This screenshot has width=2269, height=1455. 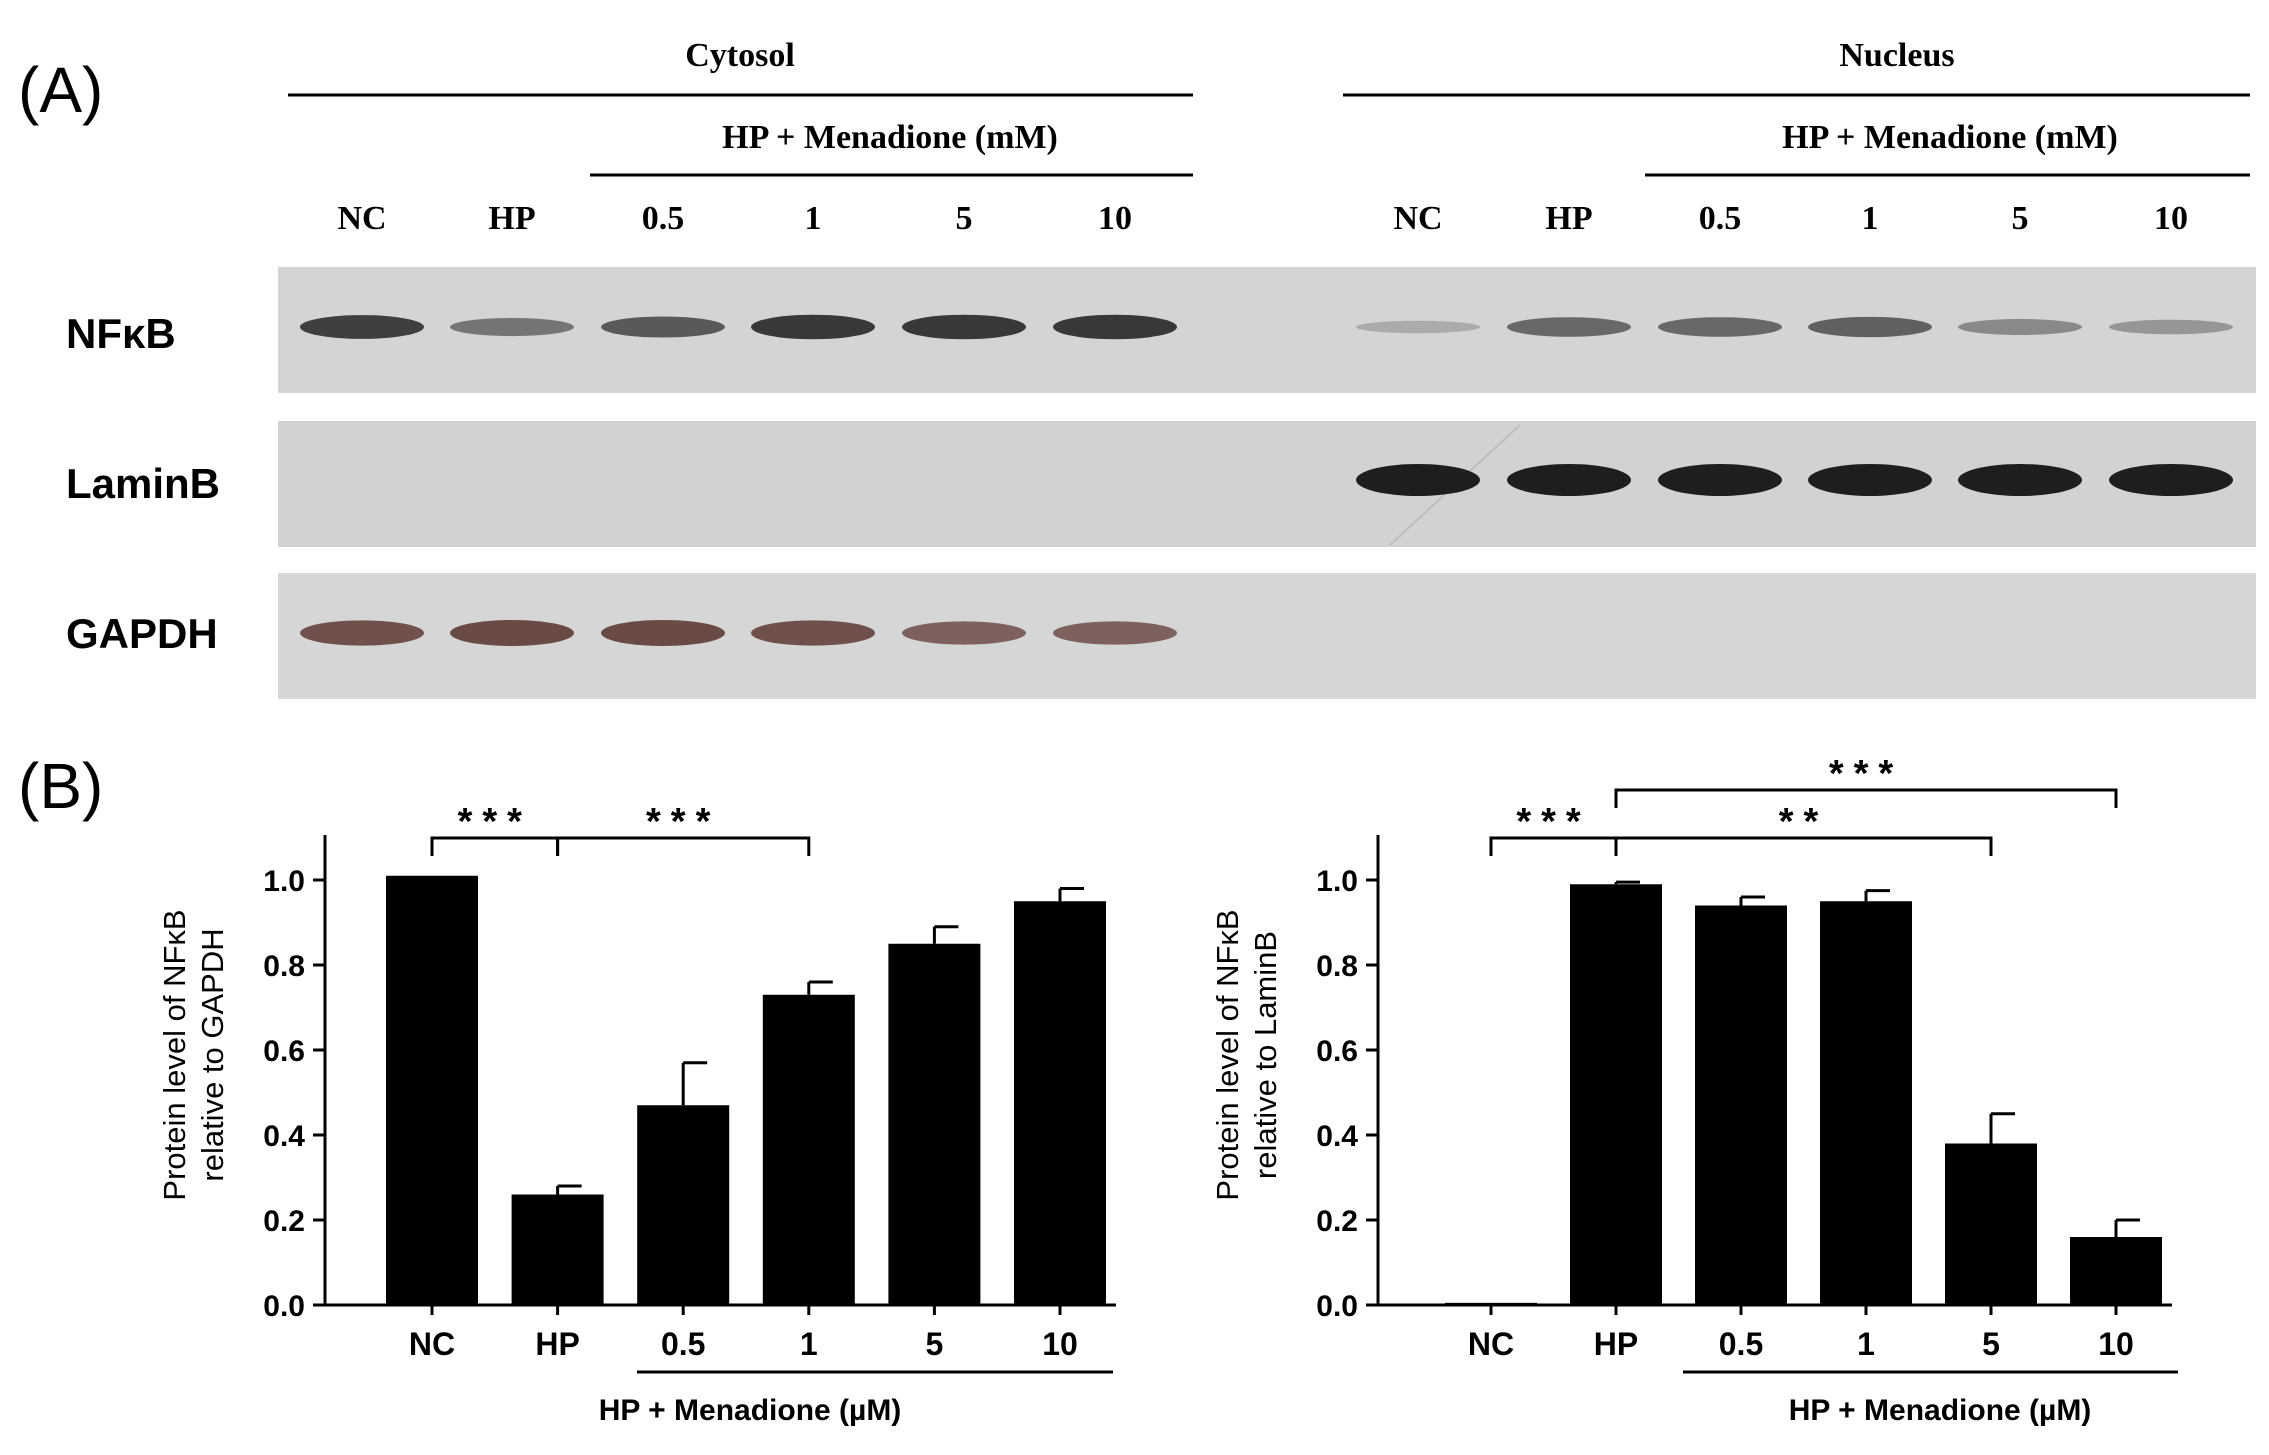 I want to click on nucleus-treatment-label: HP + Menadione (mM), so click(x=1950, y=137).